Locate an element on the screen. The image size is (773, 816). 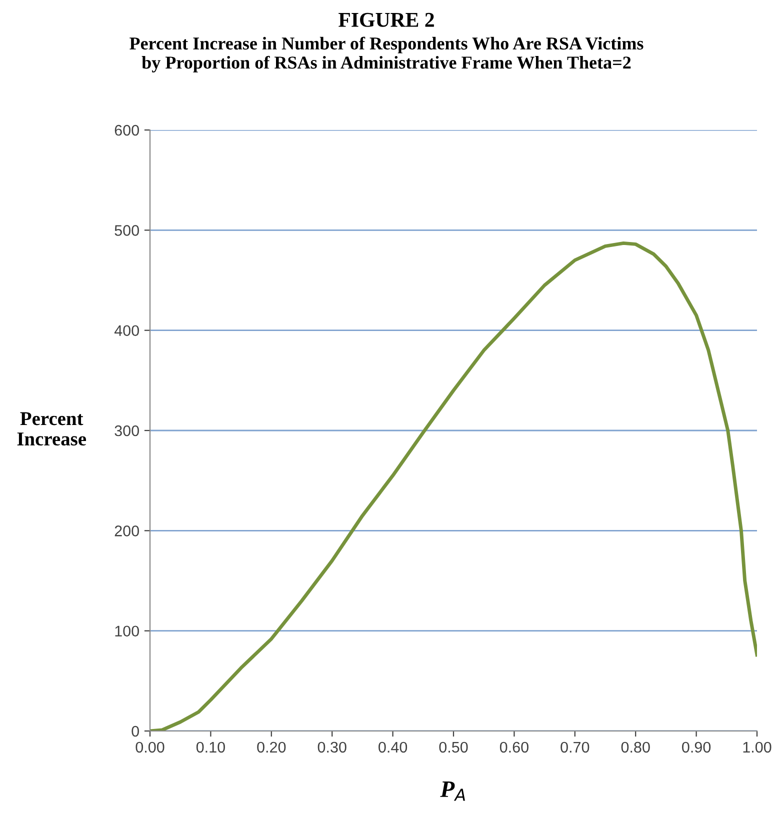
x-tick-label: 0.60 is located at coordinates (514, 747).